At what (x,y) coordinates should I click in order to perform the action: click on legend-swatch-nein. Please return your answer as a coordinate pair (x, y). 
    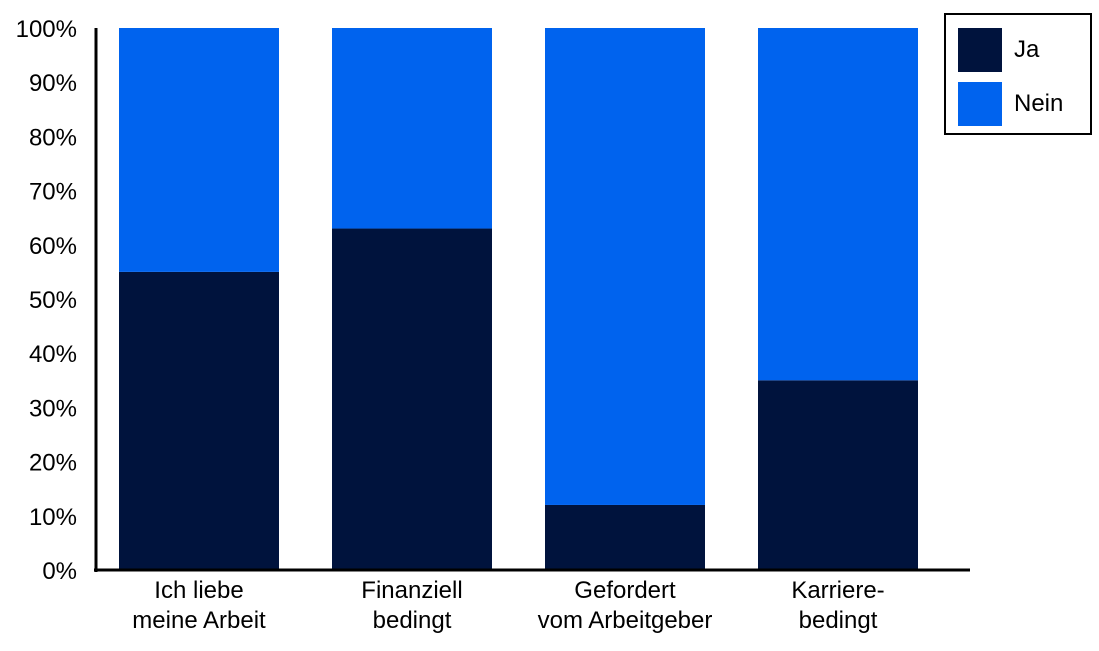
    Looking at the image, I should click on (980, 104).